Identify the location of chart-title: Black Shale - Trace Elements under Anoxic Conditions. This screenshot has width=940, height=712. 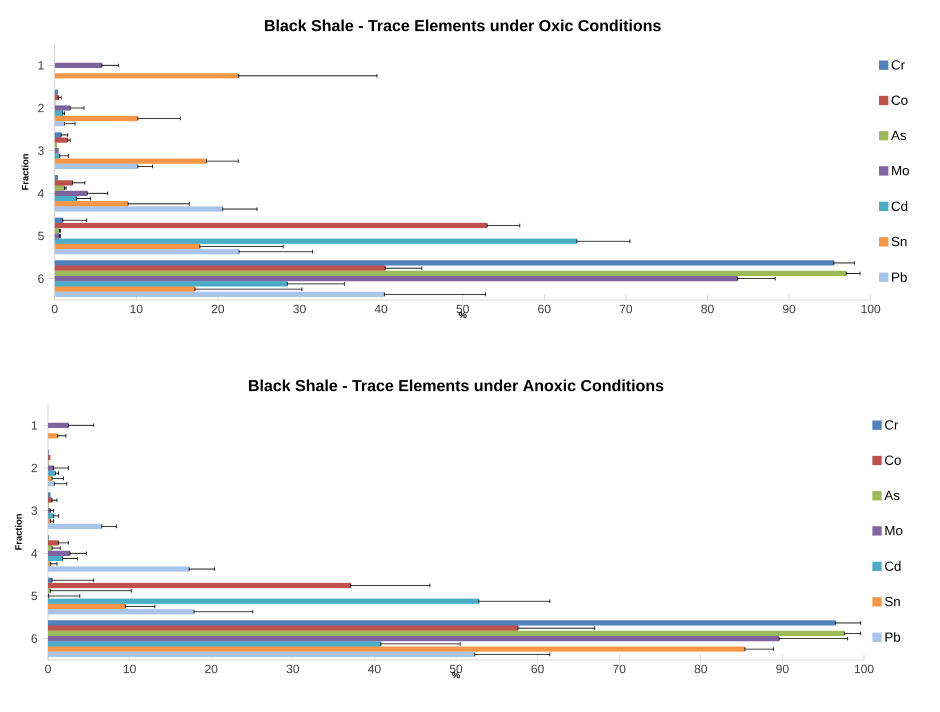
(456, 386).